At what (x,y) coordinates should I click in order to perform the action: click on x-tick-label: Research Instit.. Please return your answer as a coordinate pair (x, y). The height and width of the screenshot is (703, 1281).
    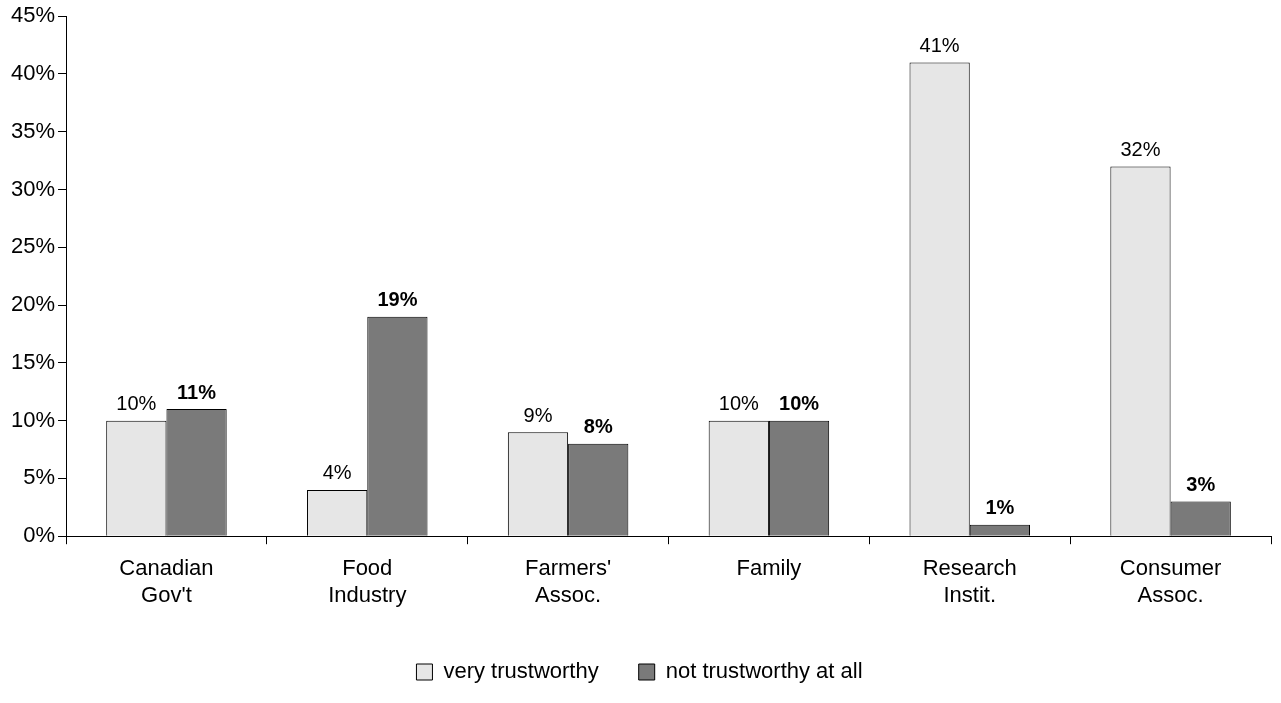
    Looking at the image, I should click on (969, 581).